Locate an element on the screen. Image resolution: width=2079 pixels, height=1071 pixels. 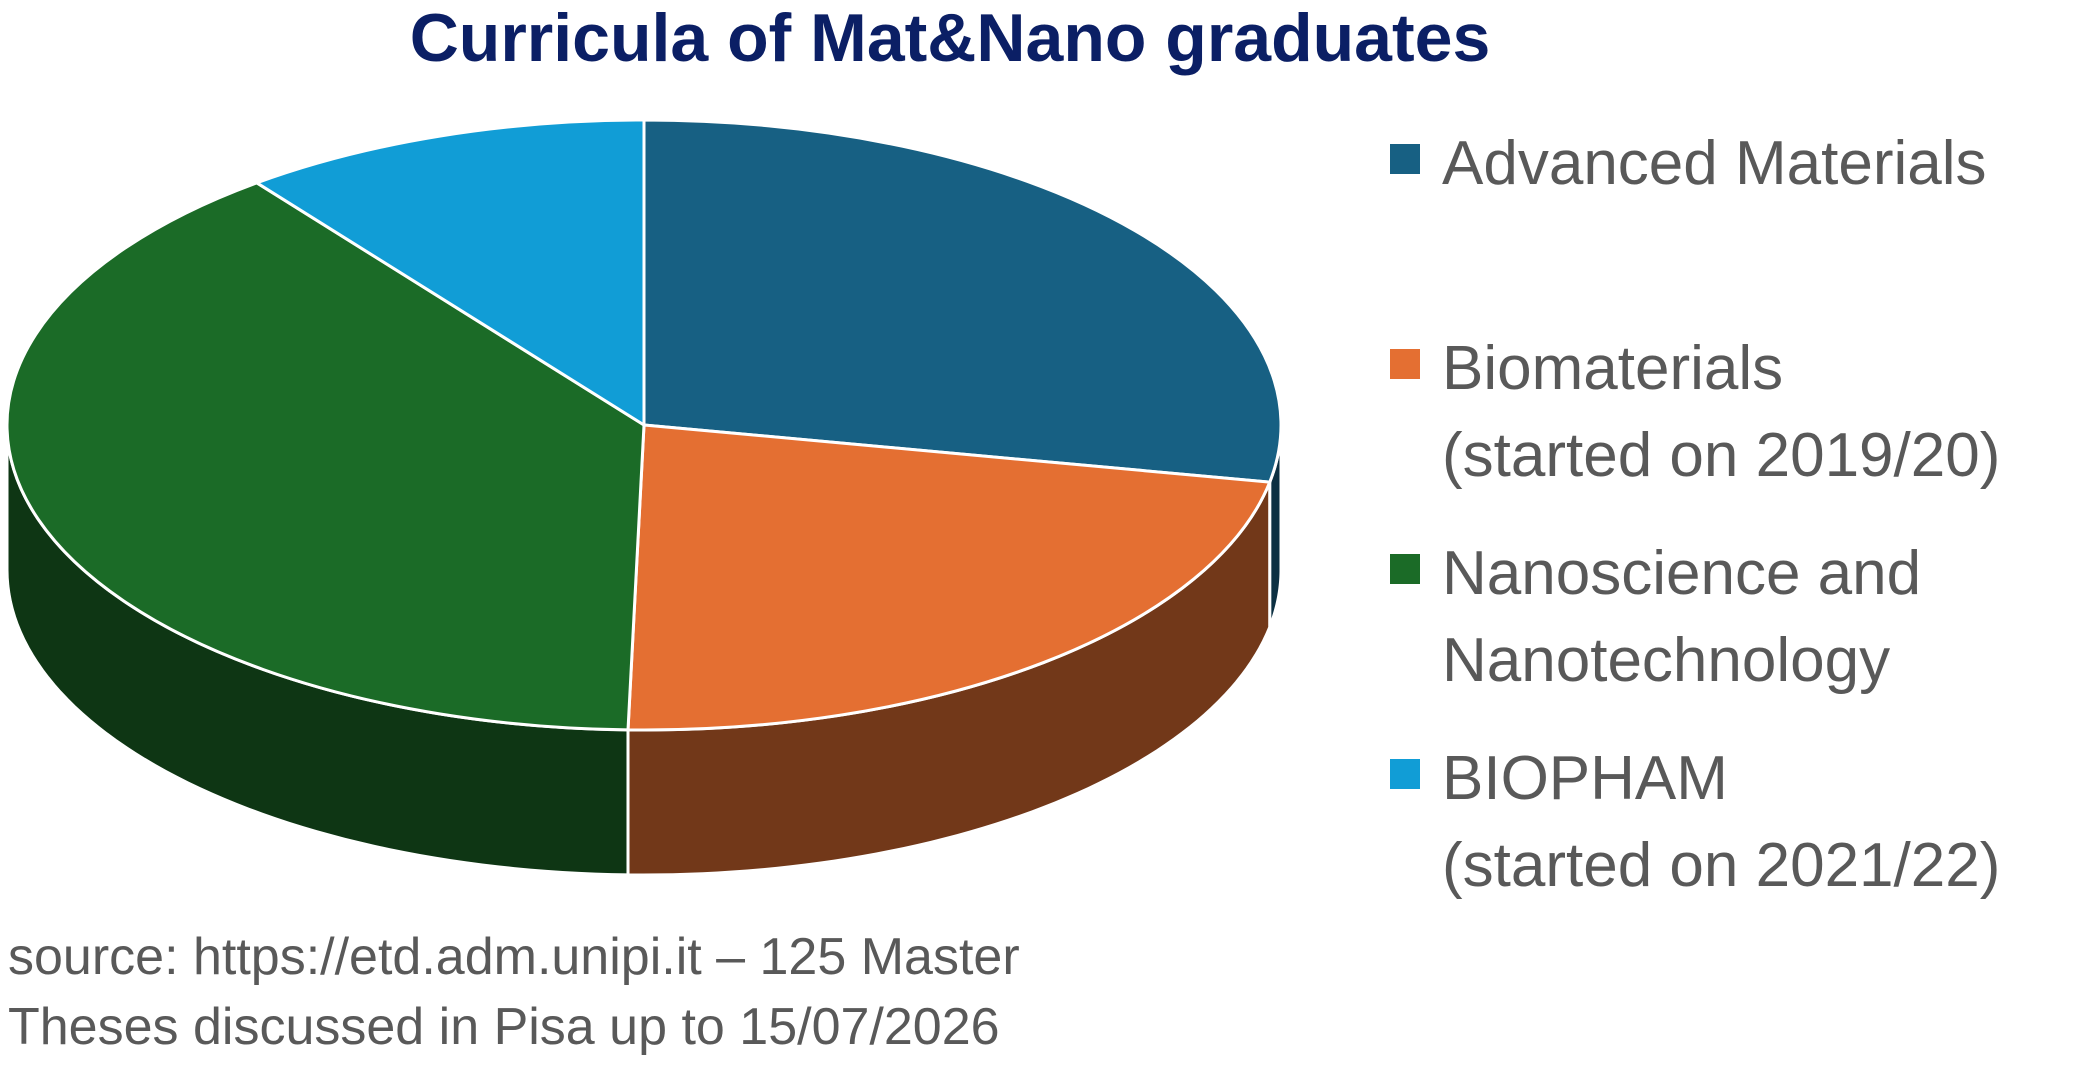
legend-label: Advanced Materials is located at coordinates (1714, 163).